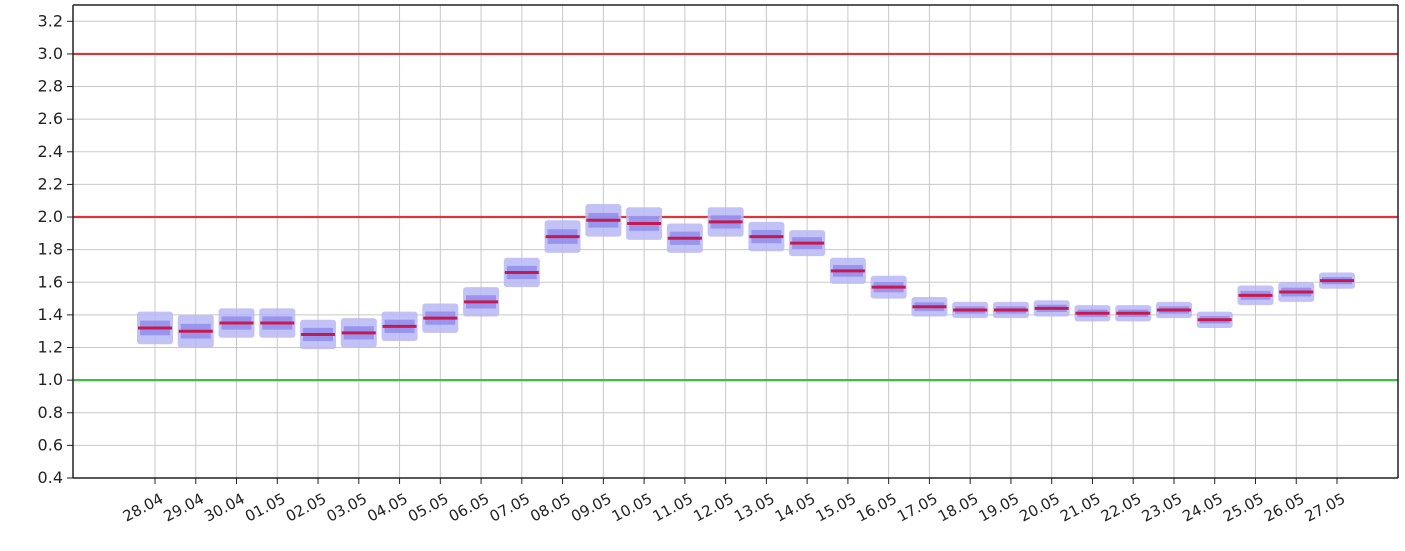 The image size is (1405, 551). Describe the element at coordinates (50, 444) in the screenshot. I see `y-tick-label: 0.6` at that location.